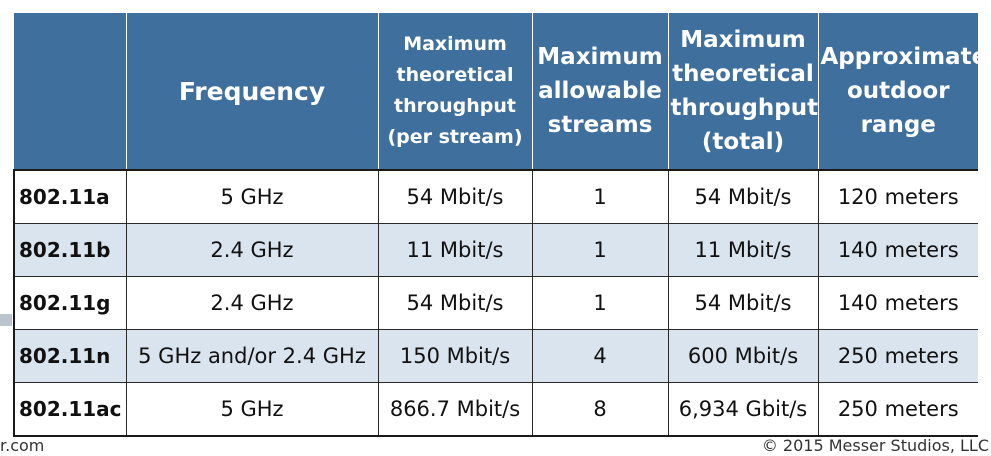 This screenshot has height=456, width=991. I want to click on standard-cell: 802.11g, so click(70, 303).